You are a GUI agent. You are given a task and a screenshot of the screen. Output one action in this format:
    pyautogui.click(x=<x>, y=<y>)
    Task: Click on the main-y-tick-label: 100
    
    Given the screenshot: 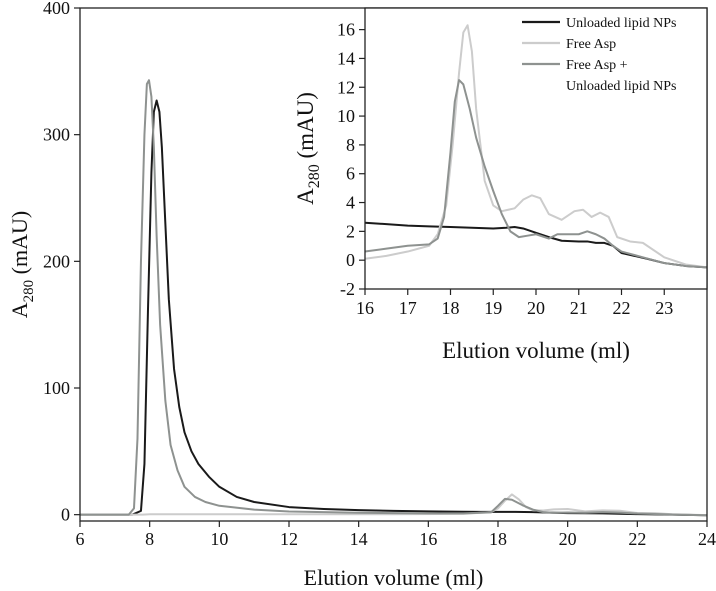 What is the action you would take?
    pyautogui.click(x=56, y=388)
    